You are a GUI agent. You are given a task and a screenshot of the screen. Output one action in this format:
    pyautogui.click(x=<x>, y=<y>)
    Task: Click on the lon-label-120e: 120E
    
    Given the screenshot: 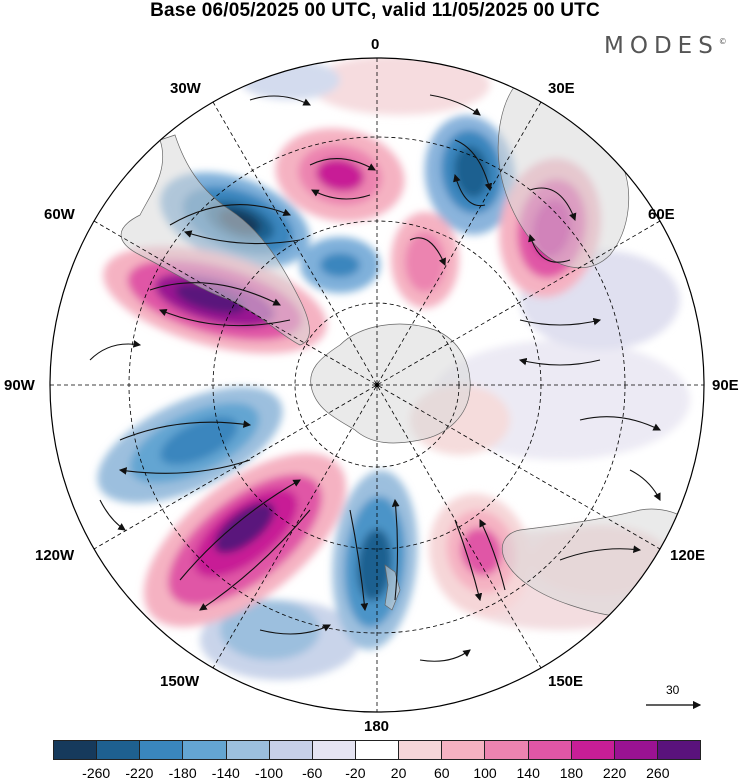 What is the action you would take?
    pyautogui.click(x=688, y=555)
    